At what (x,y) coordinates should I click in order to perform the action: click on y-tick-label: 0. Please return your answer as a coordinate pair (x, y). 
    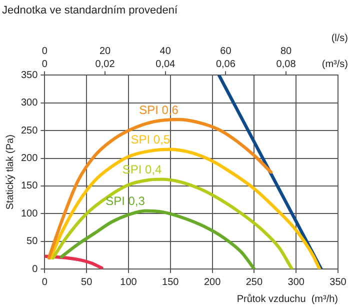
    Looking at the image, I should click on (35, 269).